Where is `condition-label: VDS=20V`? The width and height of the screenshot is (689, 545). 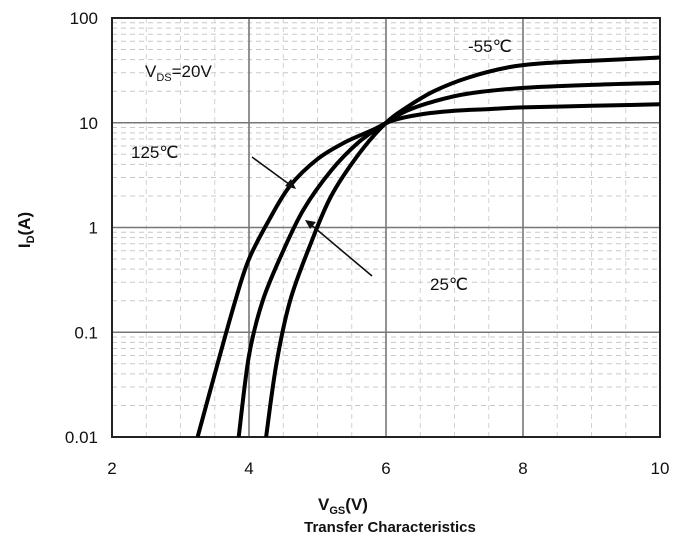 condition-label: VDS=20V is located at coordinates (178, 73).